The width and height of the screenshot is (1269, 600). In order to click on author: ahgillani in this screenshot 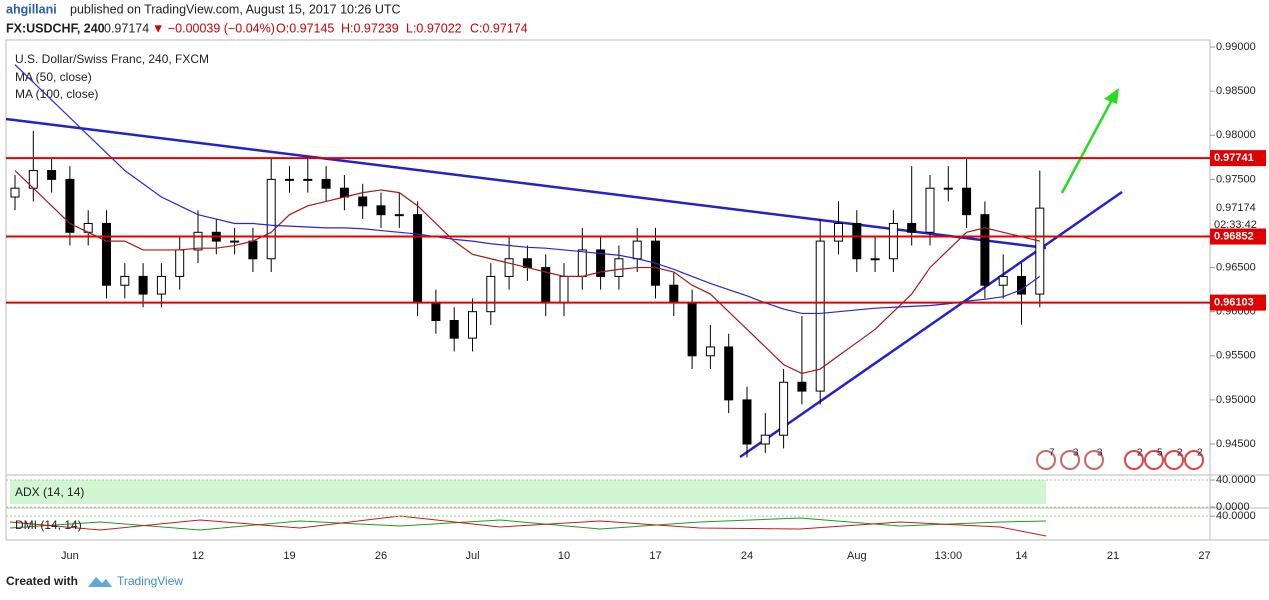, I will do `click(31, 9)`.